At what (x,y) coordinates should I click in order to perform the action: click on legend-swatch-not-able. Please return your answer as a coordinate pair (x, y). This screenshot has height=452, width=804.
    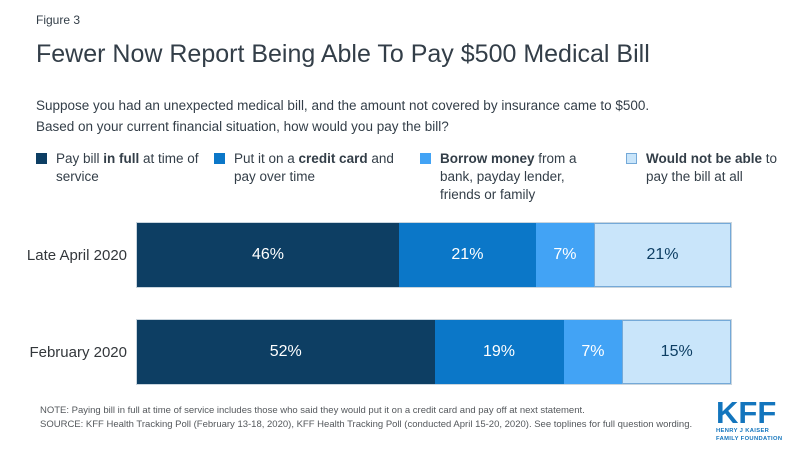
    Looking at the image, I should click on (631, 158).